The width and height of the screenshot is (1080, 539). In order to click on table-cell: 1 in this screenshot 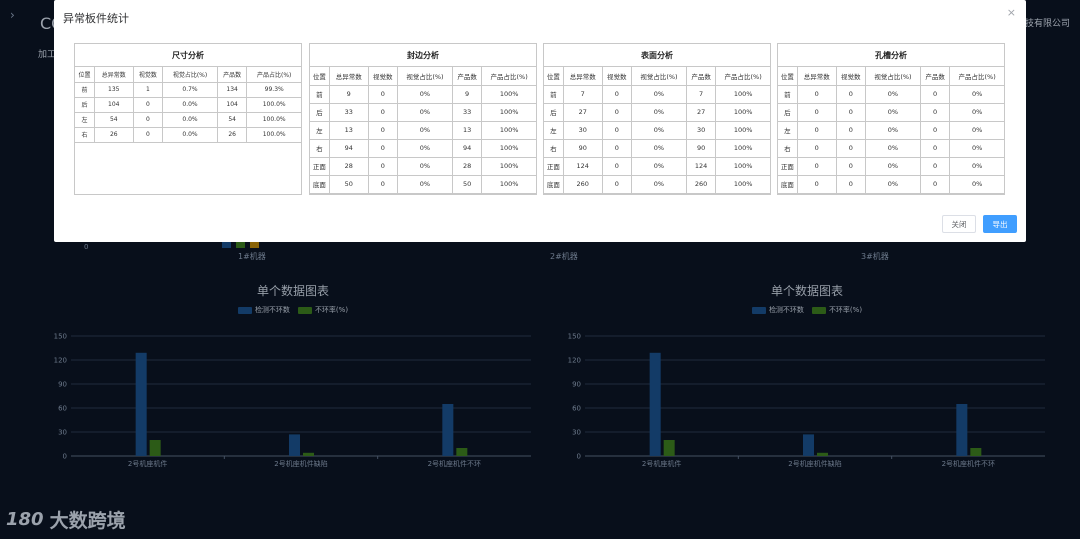, I will do `click(148, 89)`.